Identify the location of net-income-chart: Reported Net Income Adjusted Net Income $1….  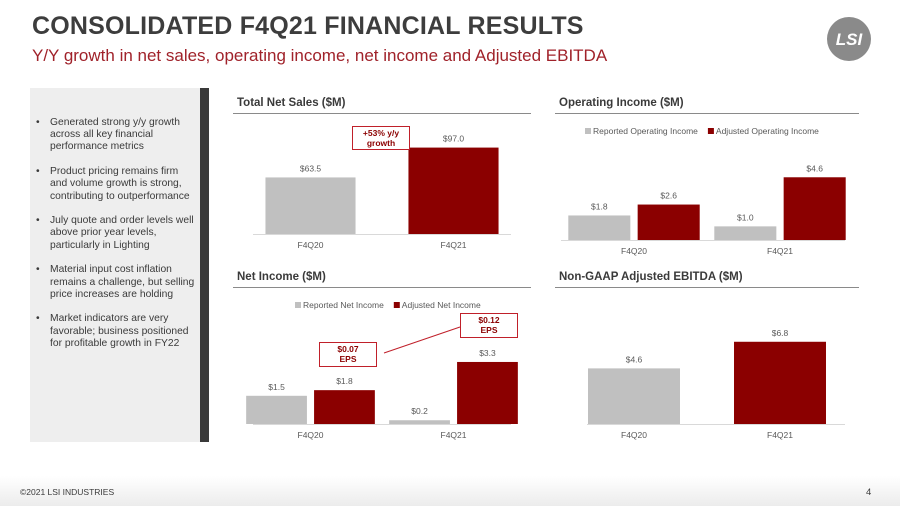
(382, 370).